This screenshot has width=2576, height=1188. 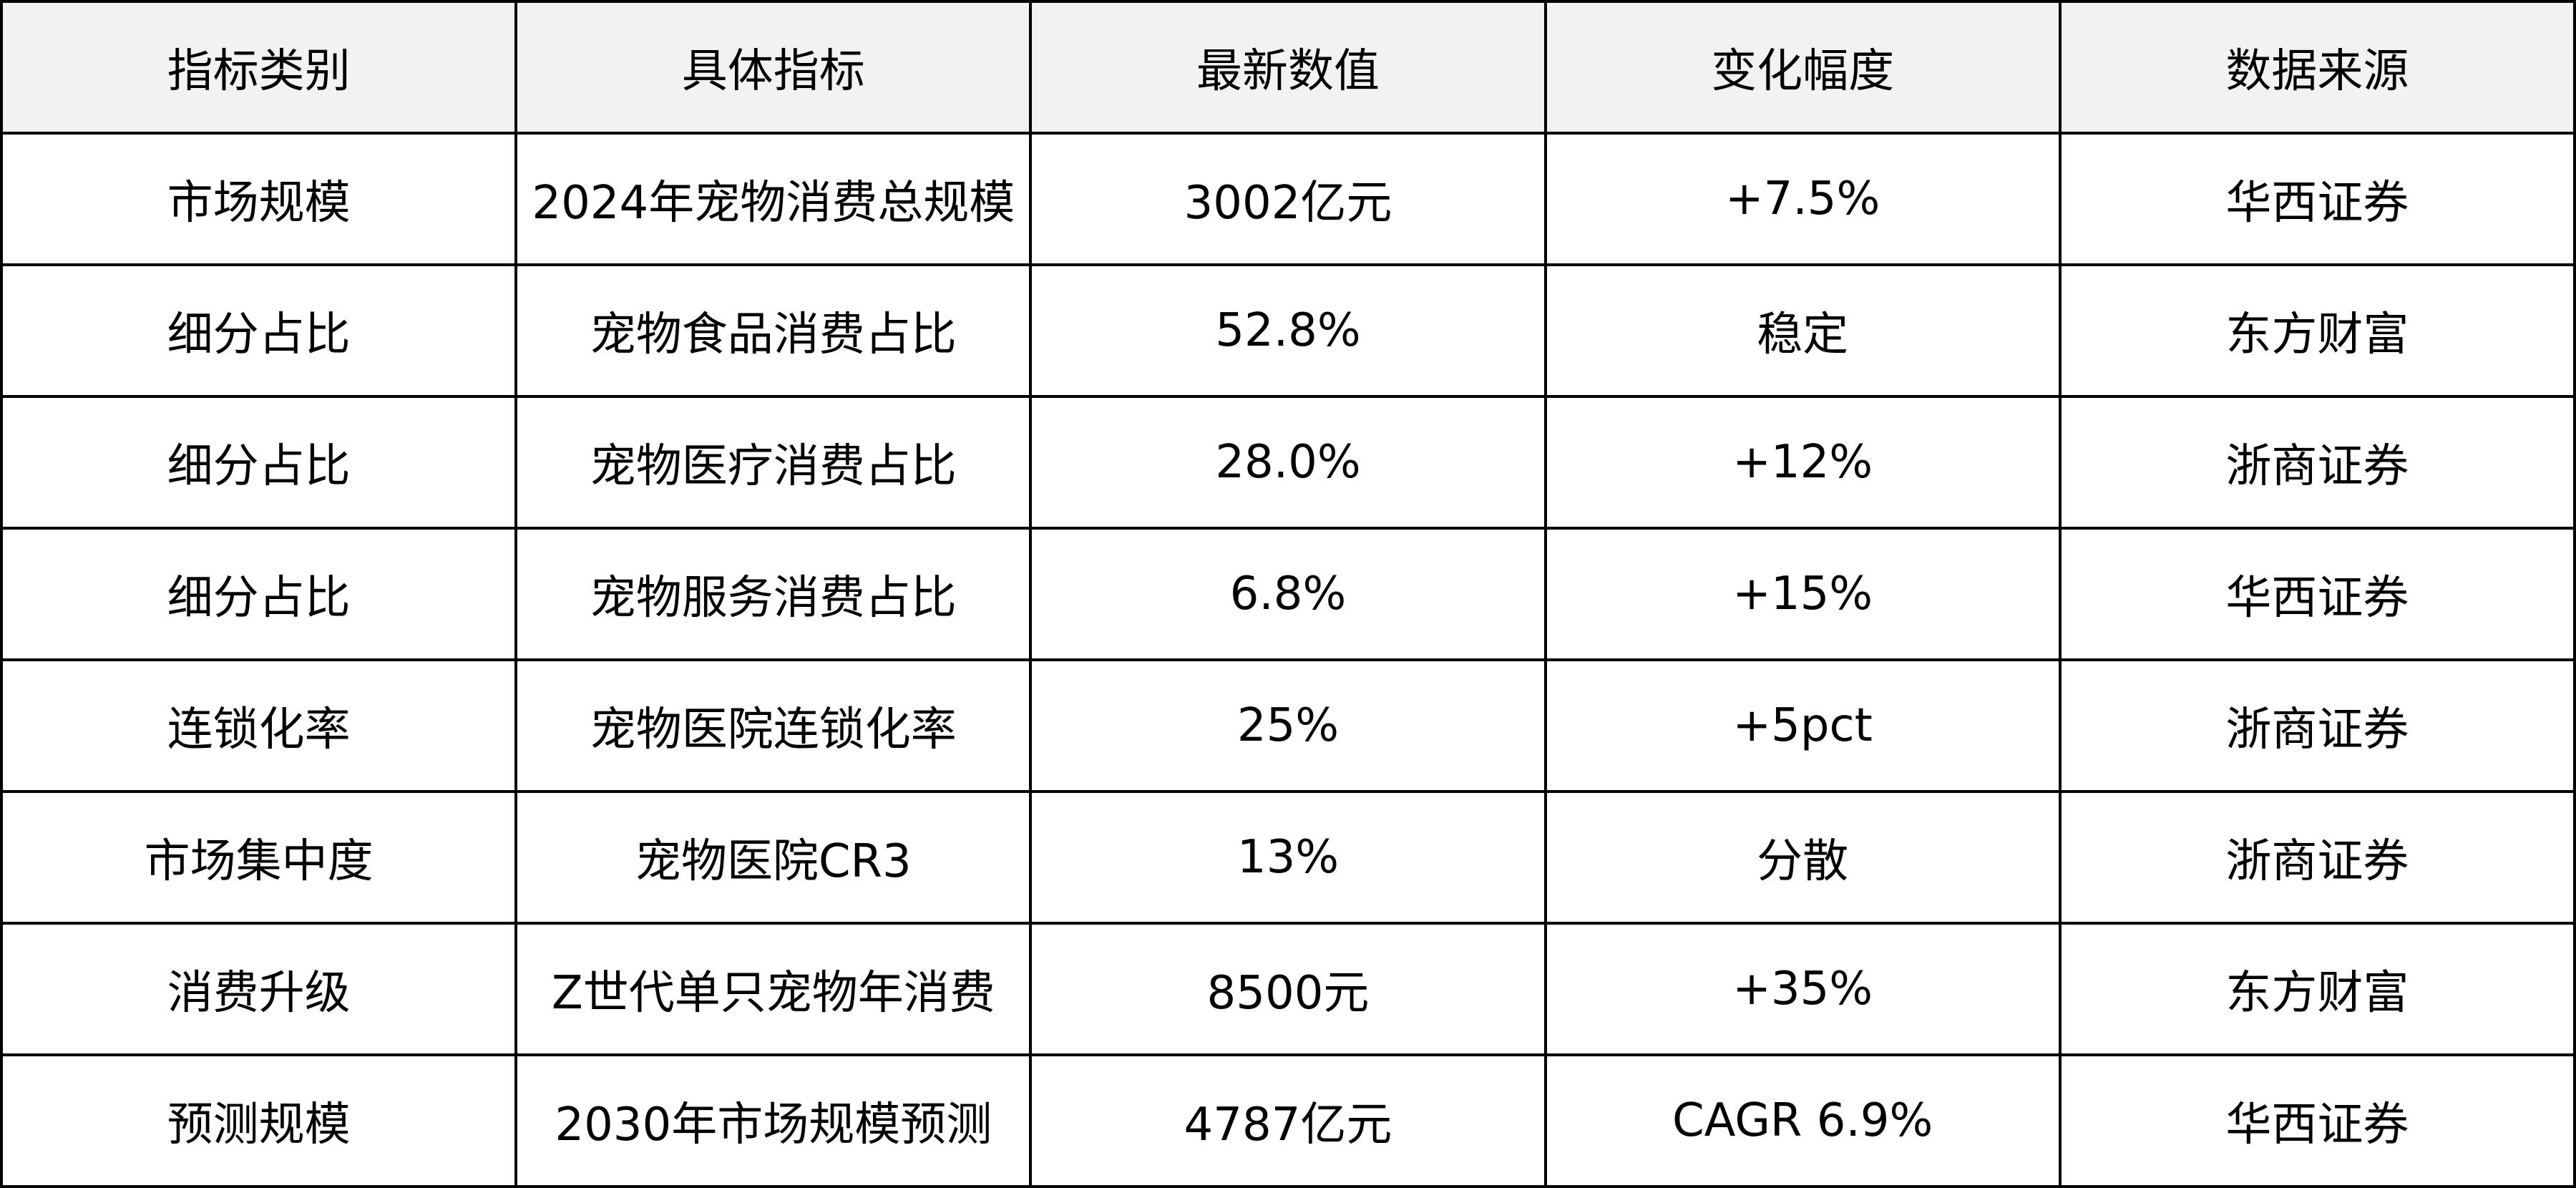 What do you see at coordinates (1802, 1120) in the screenshot?
I see `cell-change: CAGR 6.9%` at bounding box center [1802, 1120].